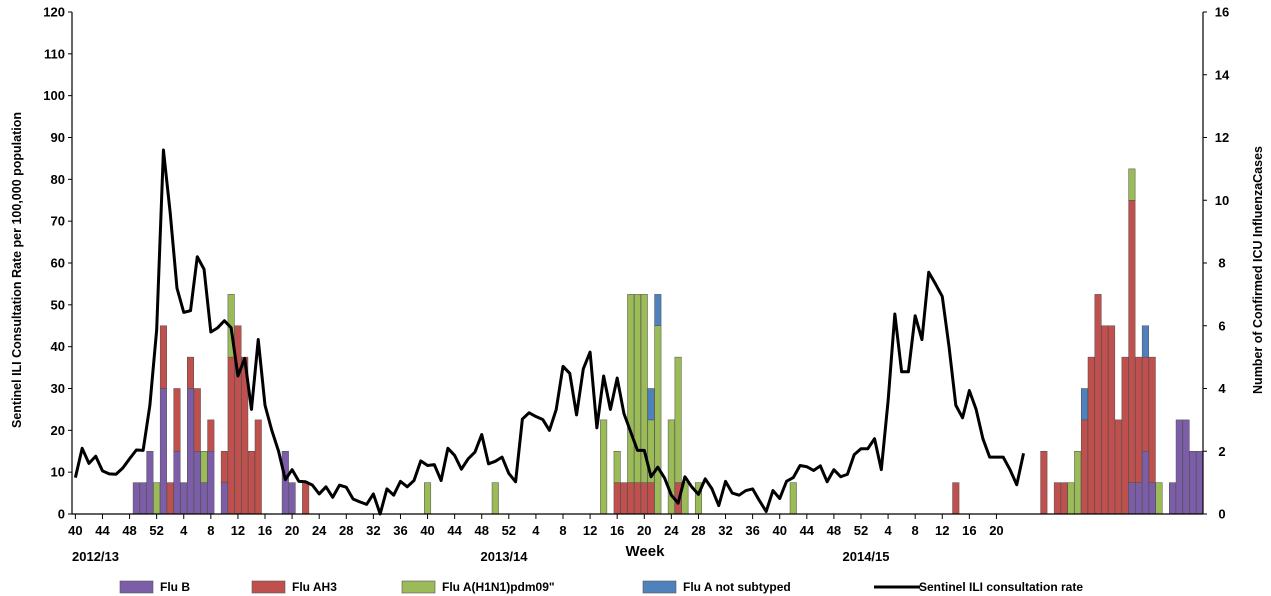  I want to click on left-y-ticks: 0 10 20 30 40 50 60 70 80 90 100 110 120, so click(57, 263).